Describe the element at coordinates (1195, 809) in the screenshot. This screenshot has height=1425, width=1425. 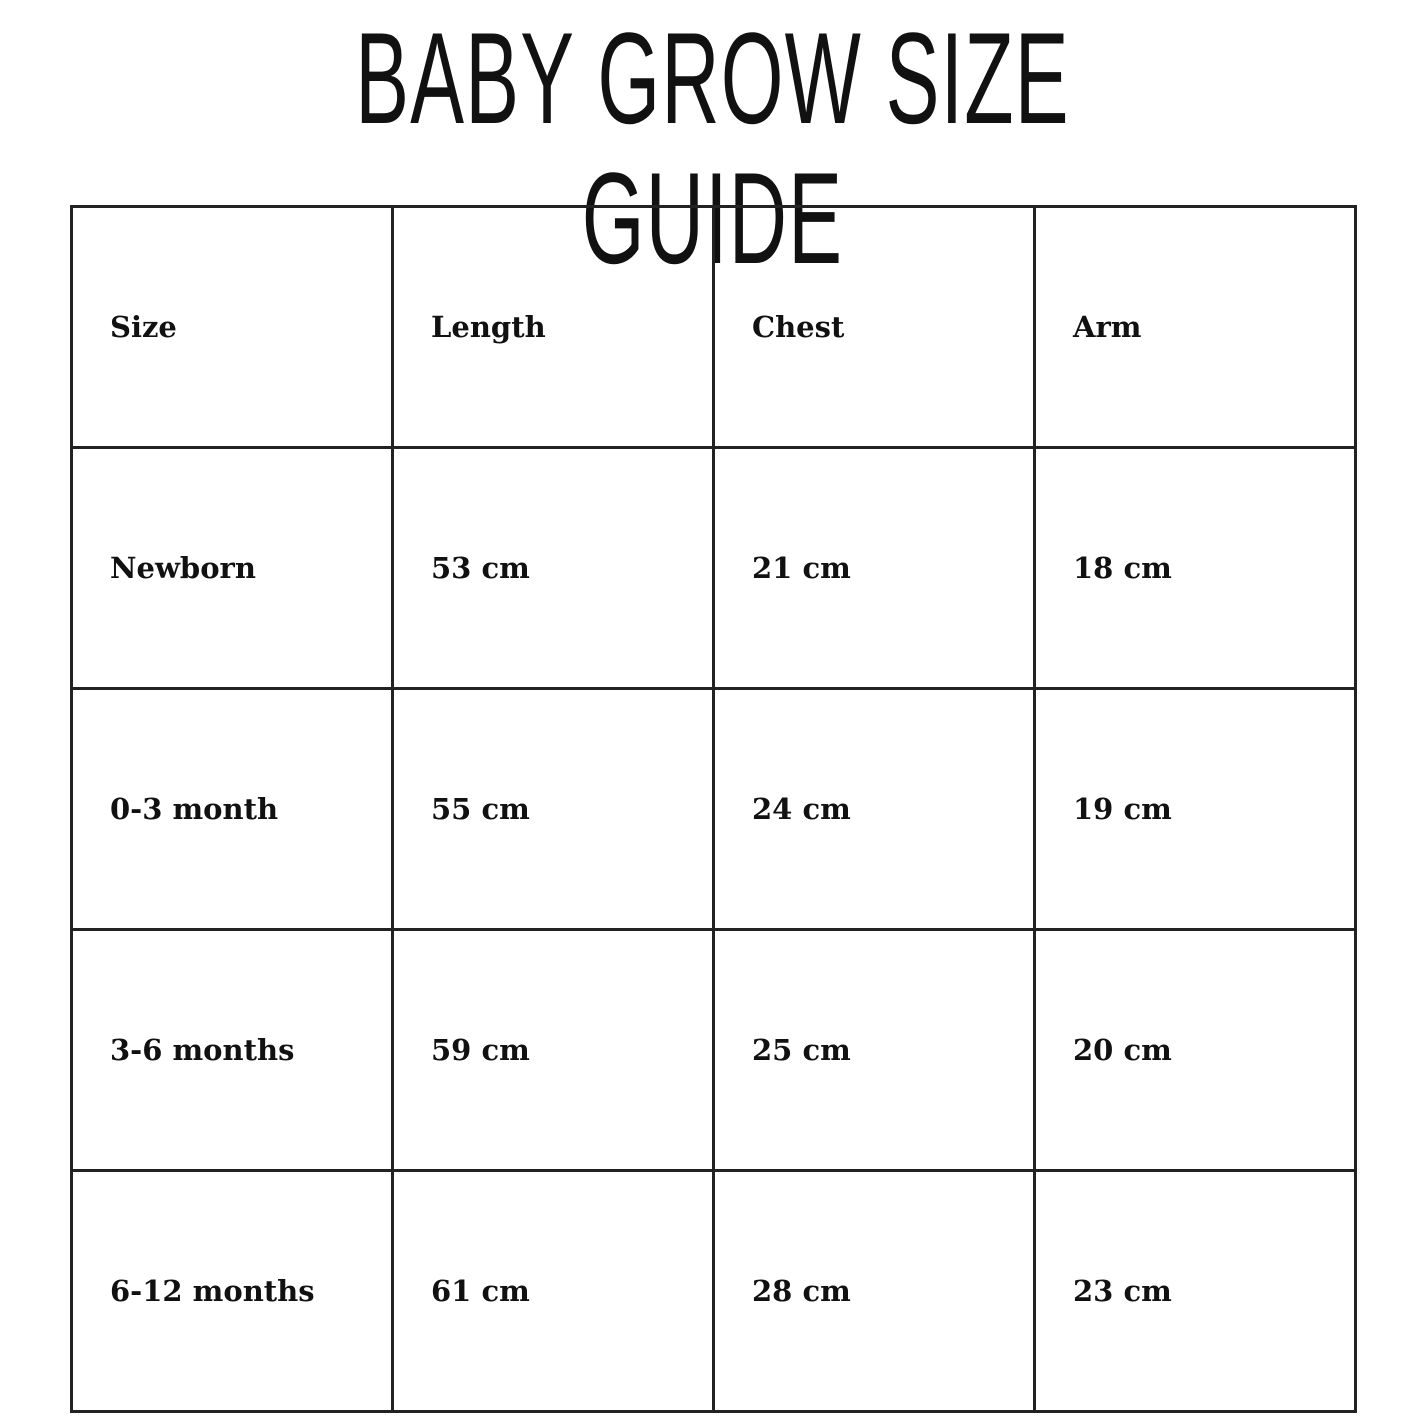
I see `table-cell: 19 cm` at that location.